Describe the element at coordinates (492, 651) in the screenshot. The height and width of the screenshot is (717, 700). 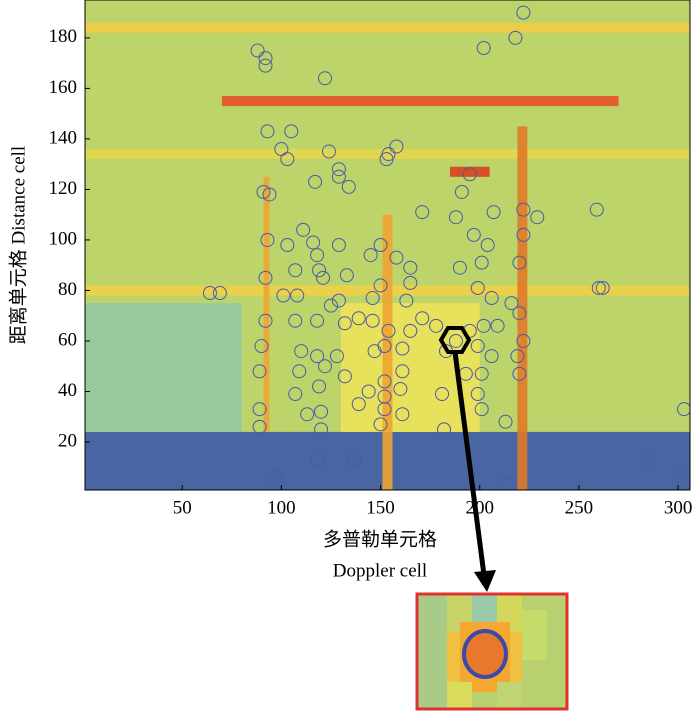
I see `inset` at that location.